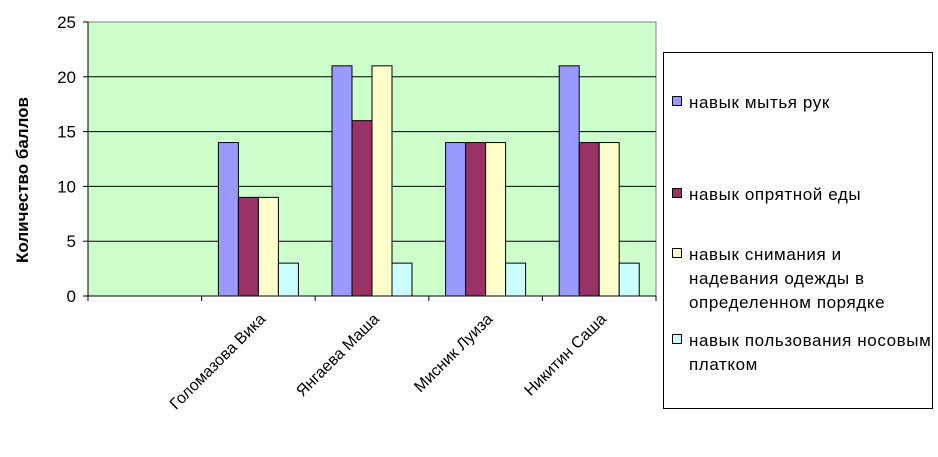 The height and width of the screenshot is (457, 938). What do you see at coordinates (22, 180) in the screenshot?
I see `y-axis-label: Количество баллов` at bounding box center [22, 180].